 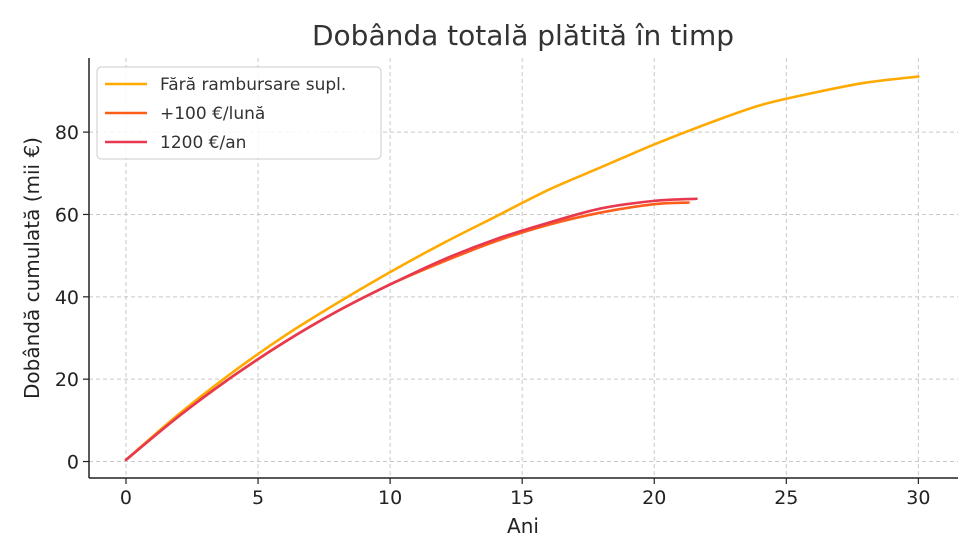 What do you see at coordinates (67, 215) in the screenshot?
I see `y-tick-label: 60` at bounding box center [67, 215].